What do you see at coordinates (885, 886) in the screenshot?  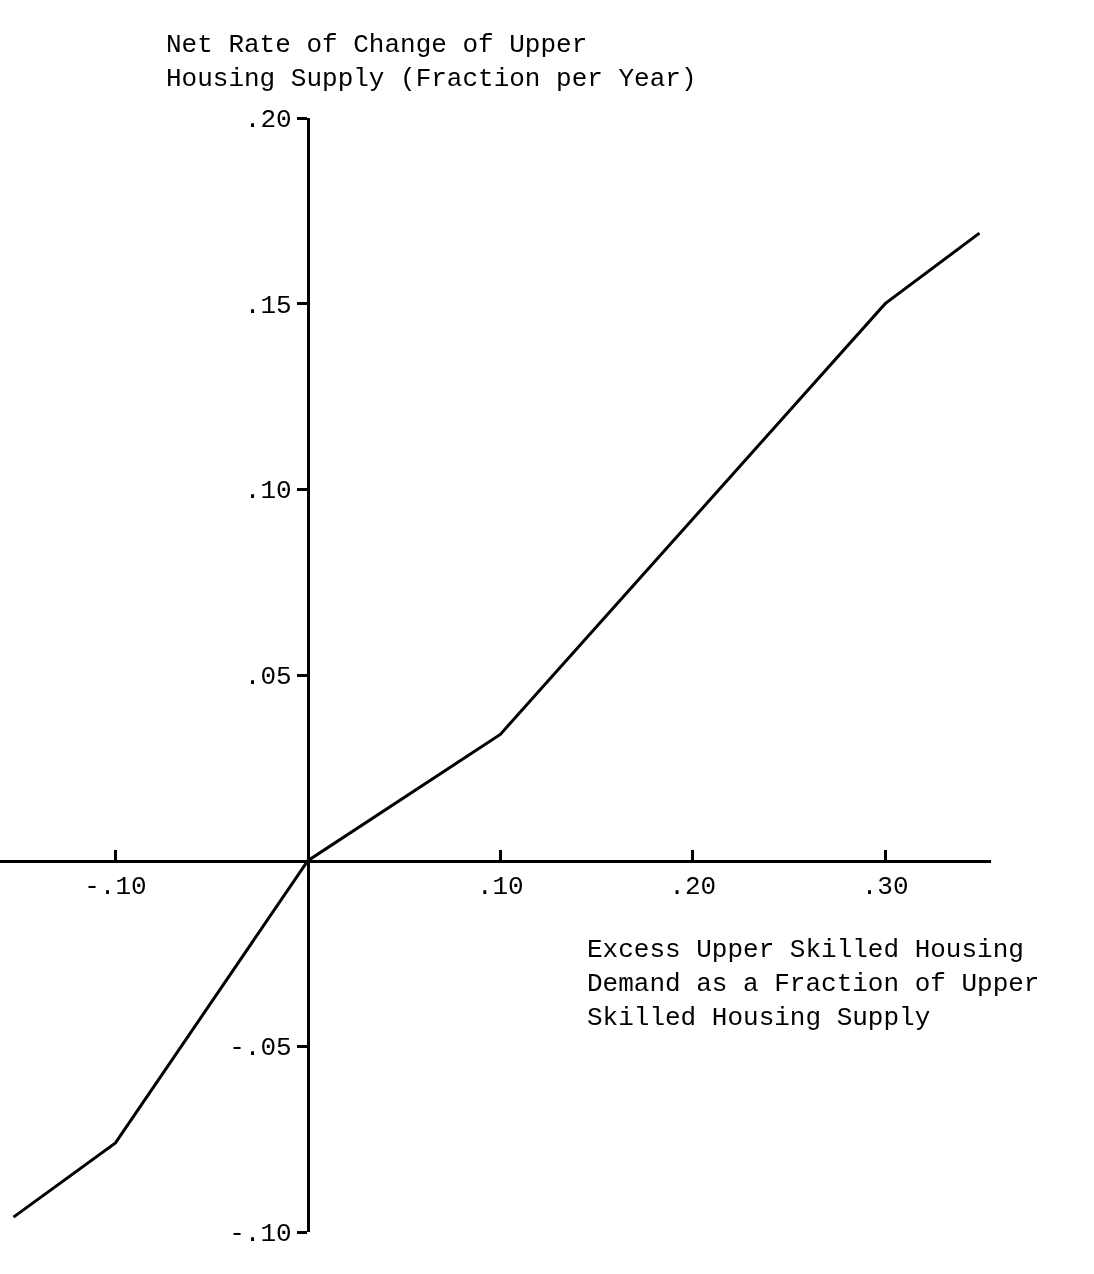 I see `x-tick-label: .30` at bounding box center [885, 886].